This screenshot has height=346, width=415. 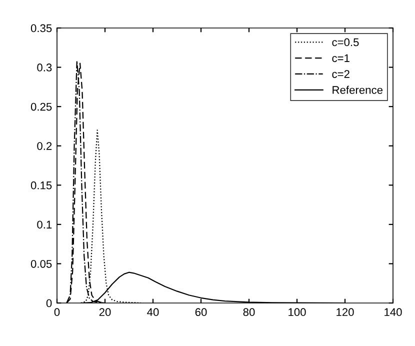 What do you see at coordinates (341, 74) in the screenshot?
I see `legend-label: c=2` at bounding box center [341, 74].